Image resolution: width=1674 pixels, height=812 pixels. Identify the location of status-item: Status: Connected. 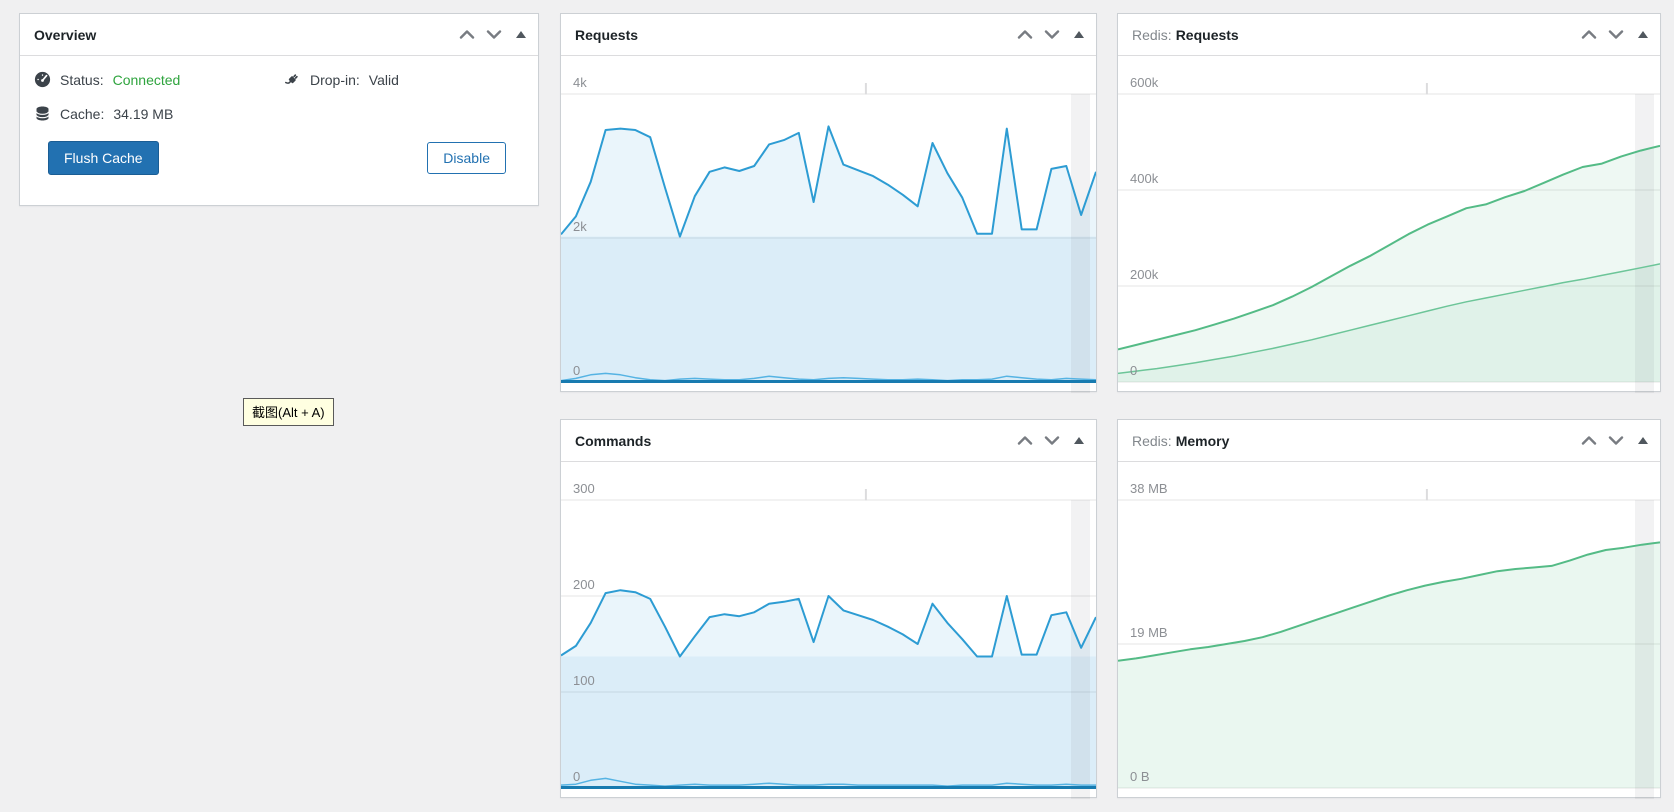
(159, 79).